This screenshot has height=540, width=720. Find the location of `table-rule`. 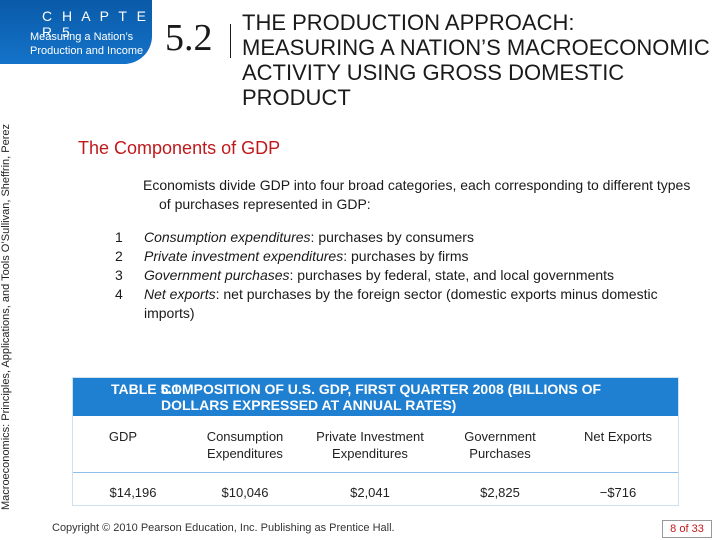

table-rule is located at coordinates (375, 472).